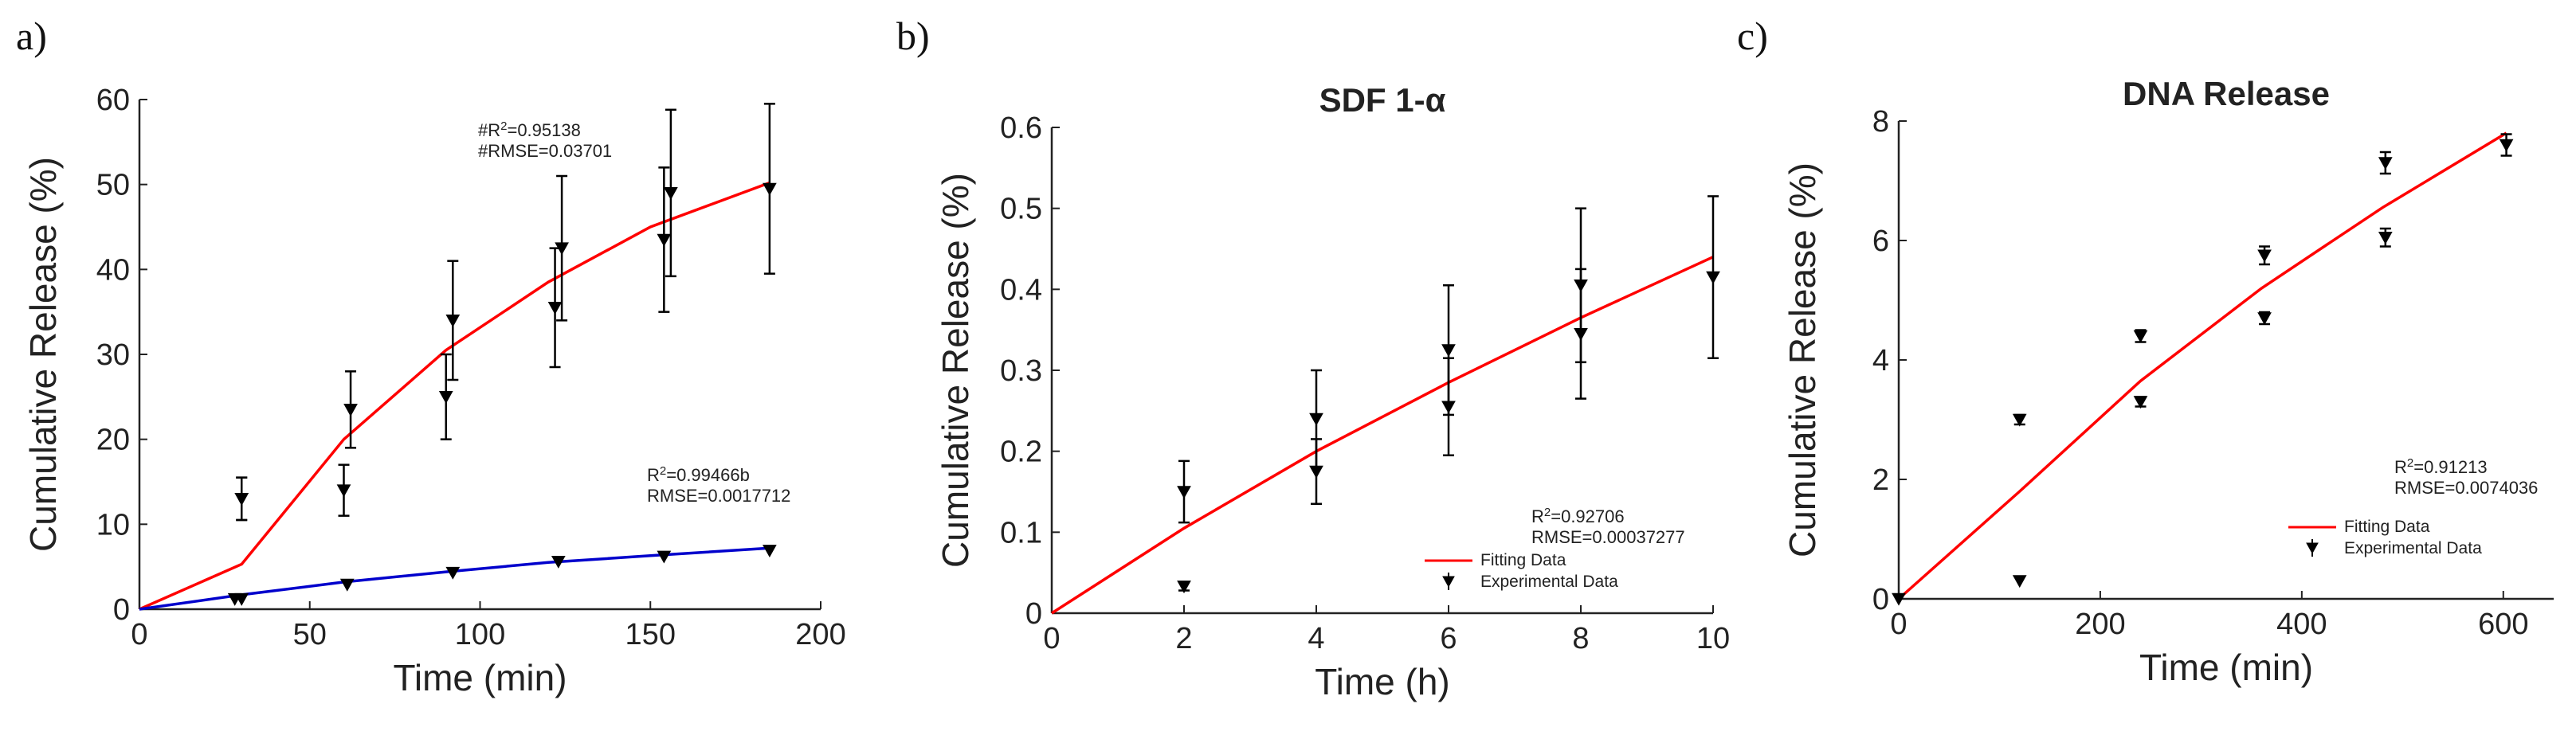  Describe the element at coordinates (2100, 624) in the screenshot. I see `x-tick-label-c: 200` at that location.